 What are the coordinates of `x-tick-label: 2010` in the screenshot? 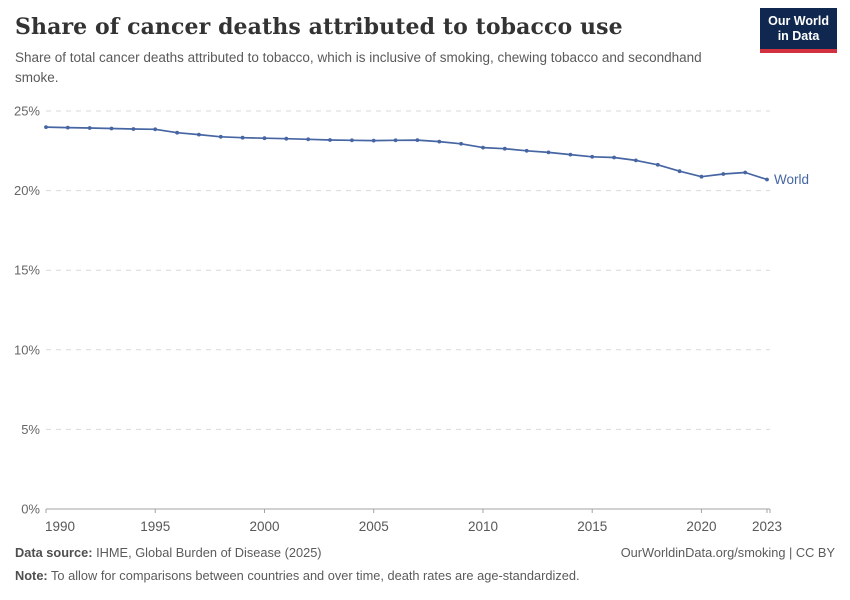 It's located at (483, 526).